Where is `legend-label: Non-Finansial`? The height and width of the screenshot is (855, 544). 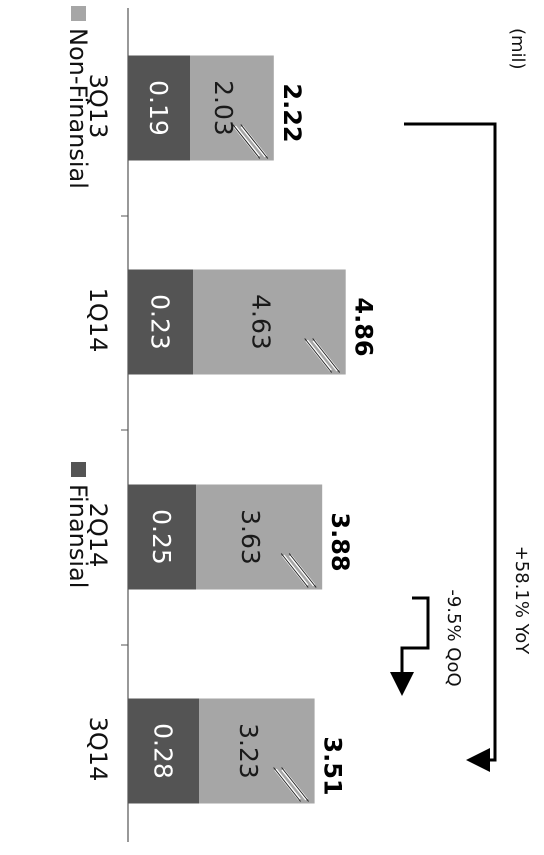 legend-label: Non-Finansial is located at coordinates (78, 108).